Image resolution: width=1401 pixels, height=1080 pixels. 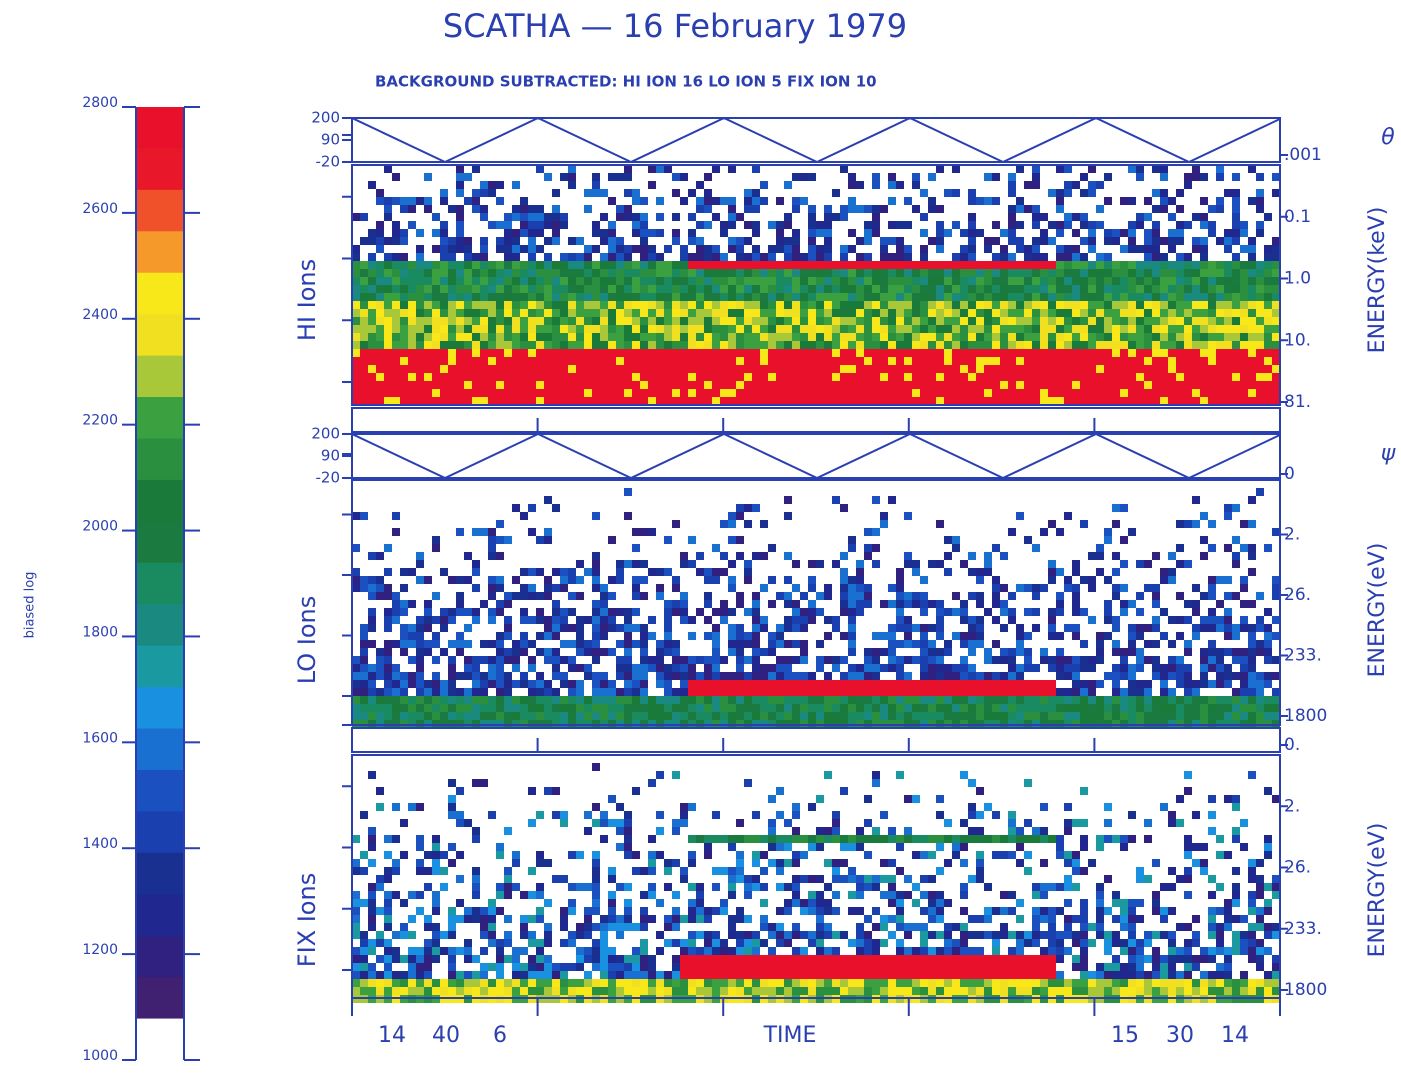 I want to click on angle-symbol: ψ, so click(x=1388, y=453).